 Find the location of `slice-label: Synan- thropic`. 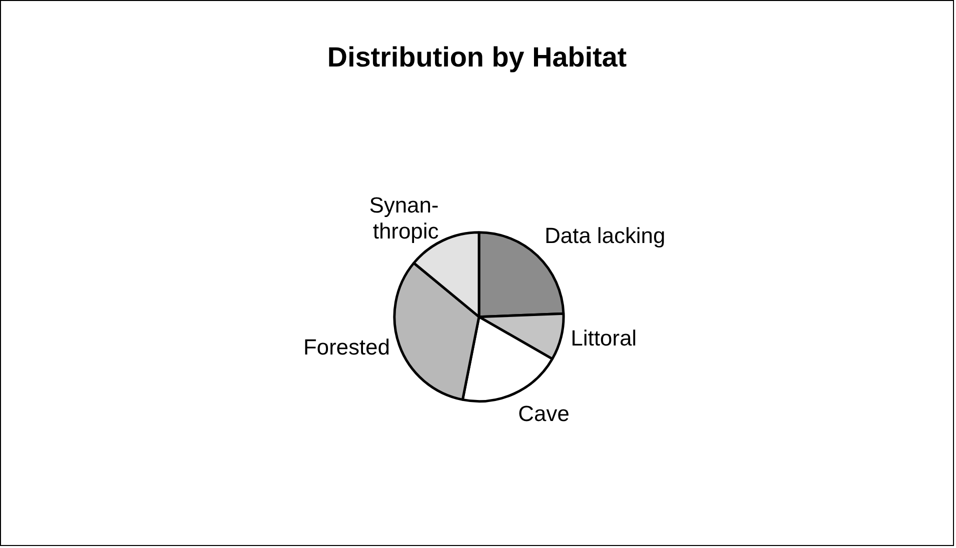

slice-label: Synan- thropic is located at coordinates (404, 218).